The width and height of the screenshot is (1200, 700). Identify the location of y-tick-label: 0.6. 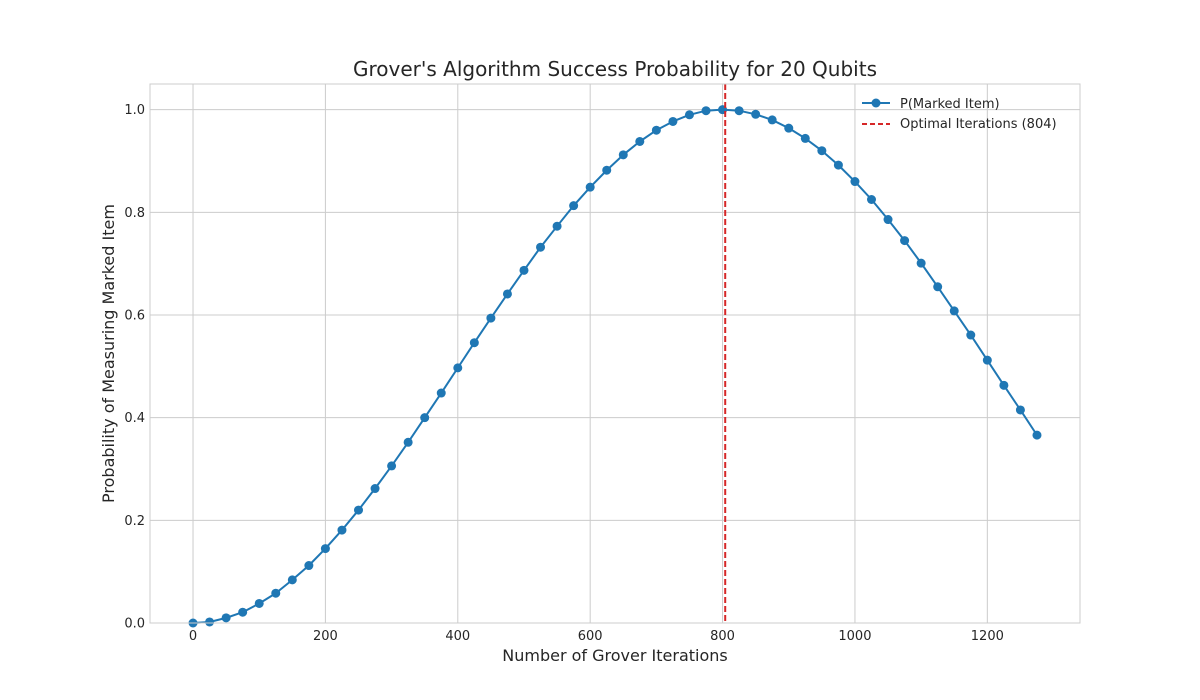
(134, 316).